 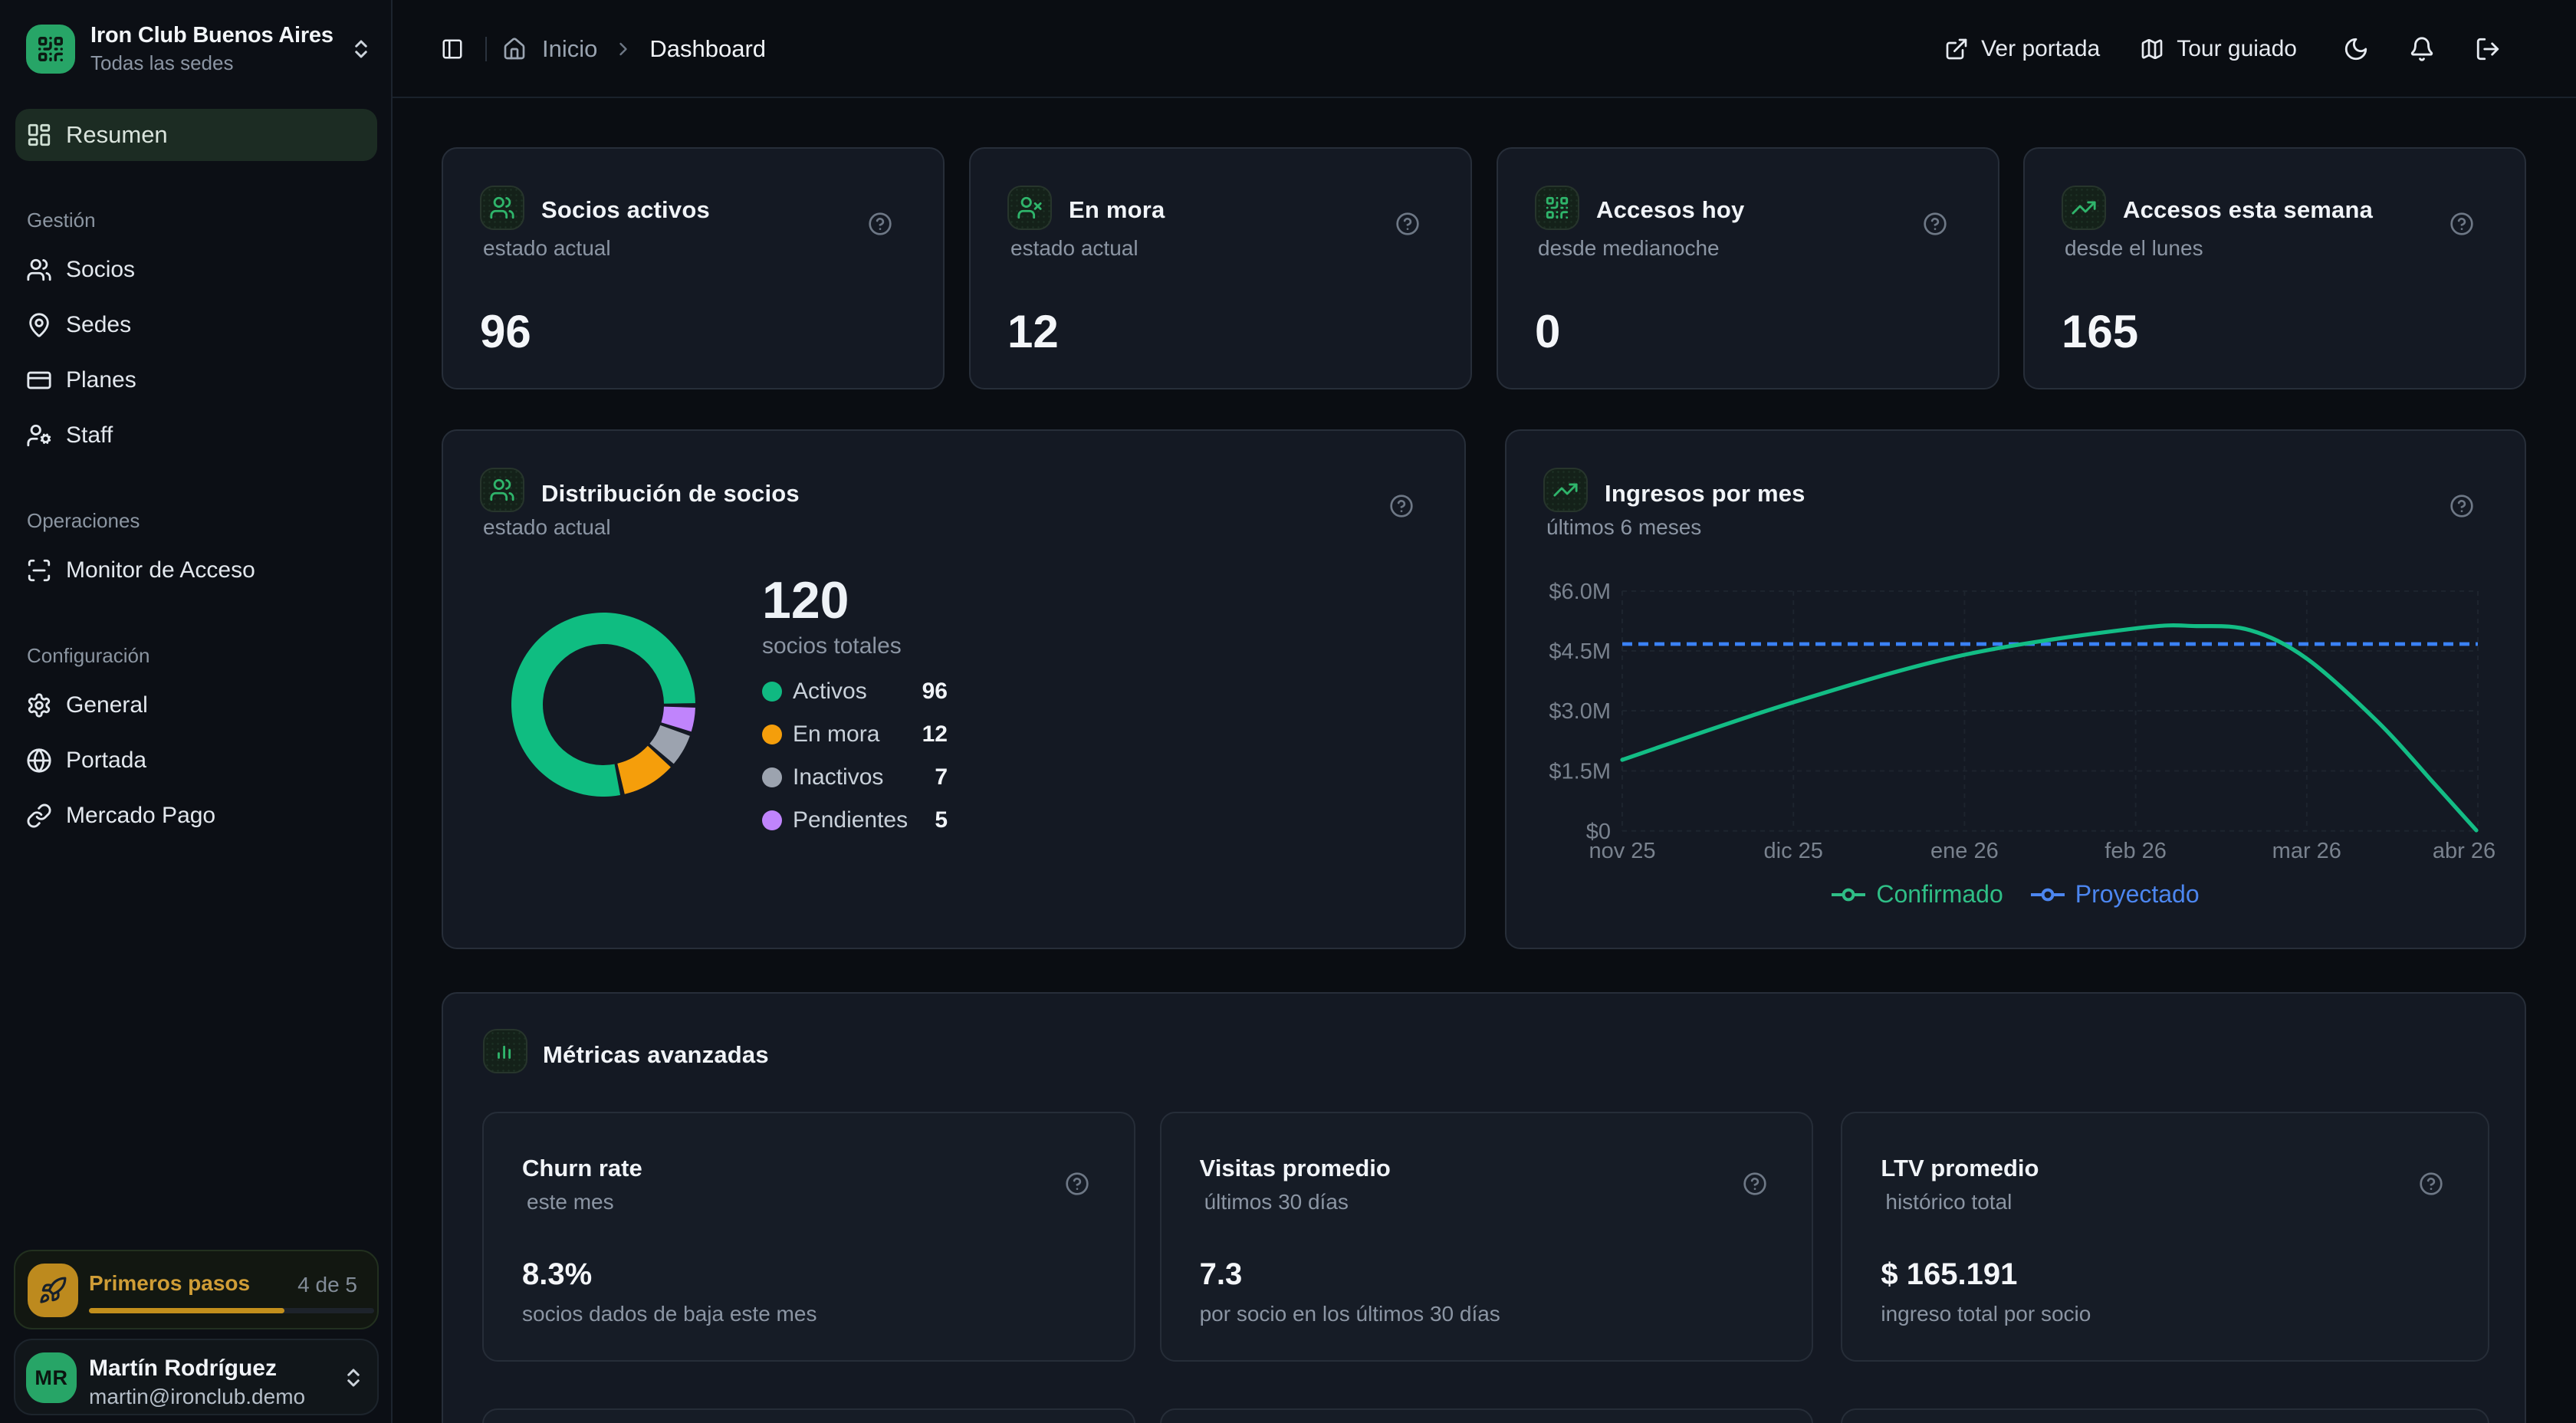 What do you see at coordinates (1598, 832) in the screenshot?
I see `svg-text: $0` at bounding box center [1598, 832].